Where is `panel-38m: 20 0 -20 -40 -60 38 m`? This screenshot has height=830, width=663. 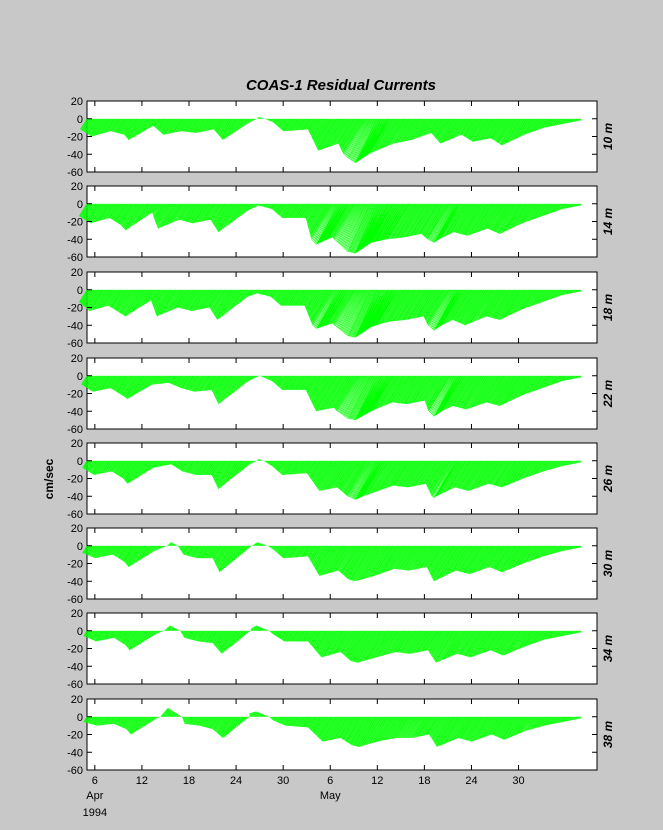 panel-38m: 20 0 -20 -40 -60 38 m is located at coordinates (341, 735).